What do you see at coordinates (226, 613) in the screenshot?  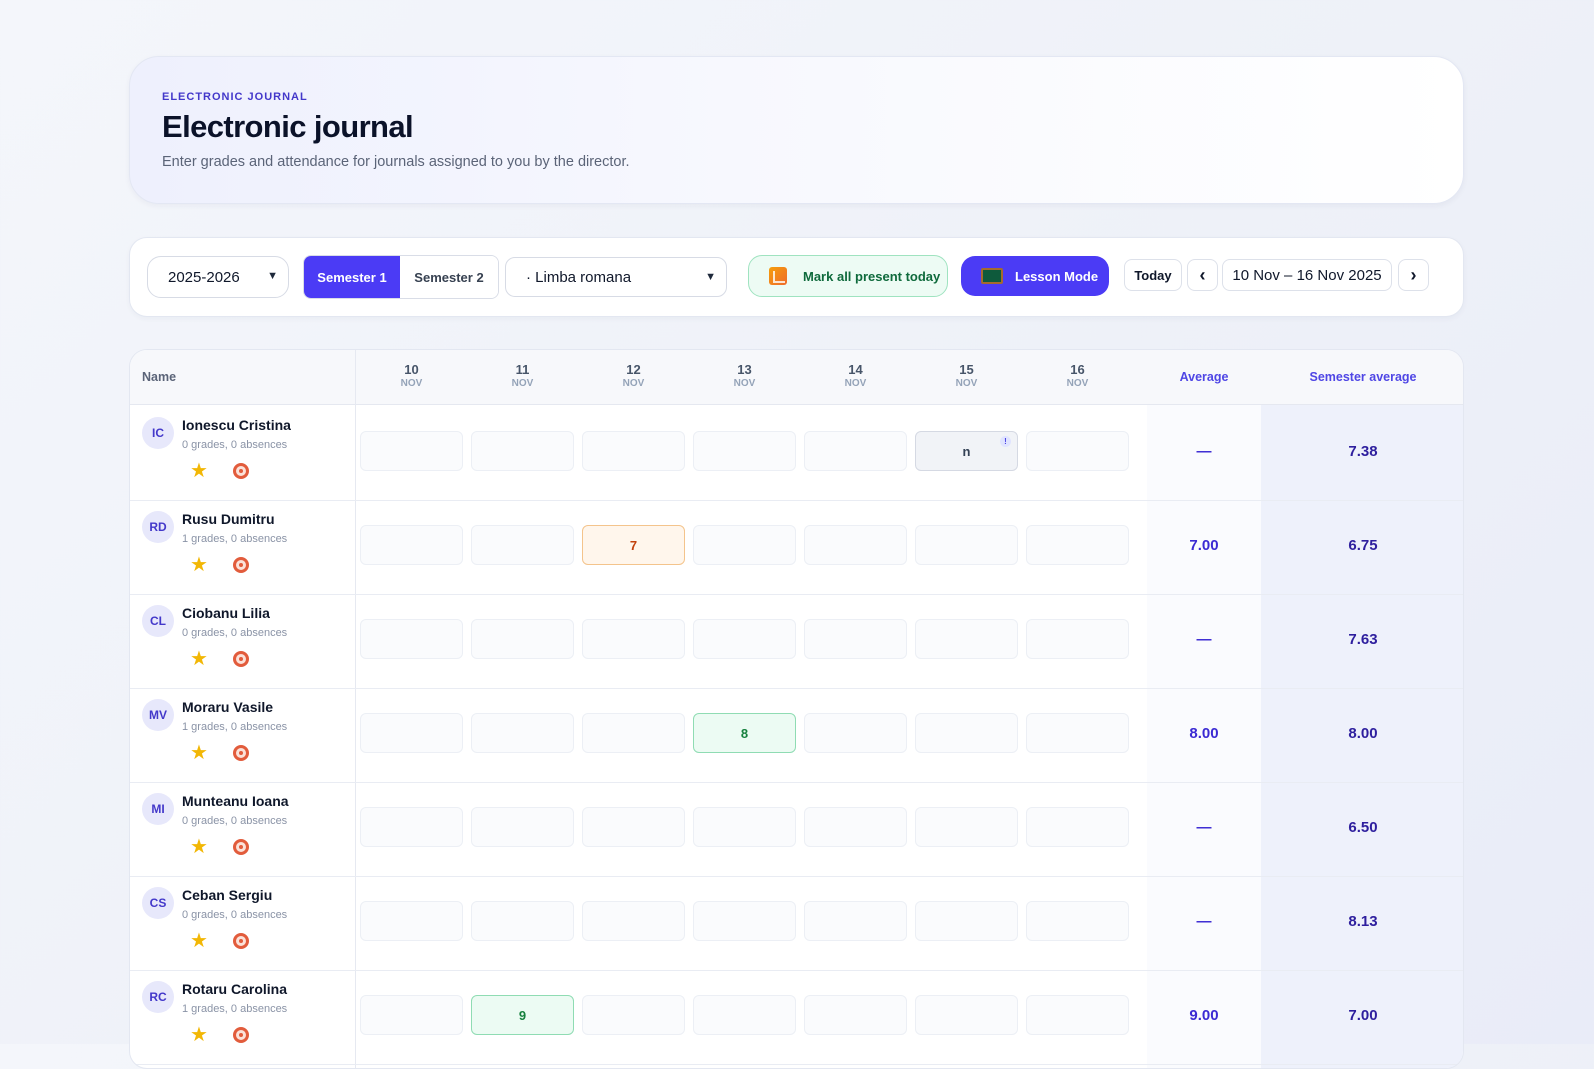 I see `student-name: Ciobanu Lilia` at bounding box center [226, 613].